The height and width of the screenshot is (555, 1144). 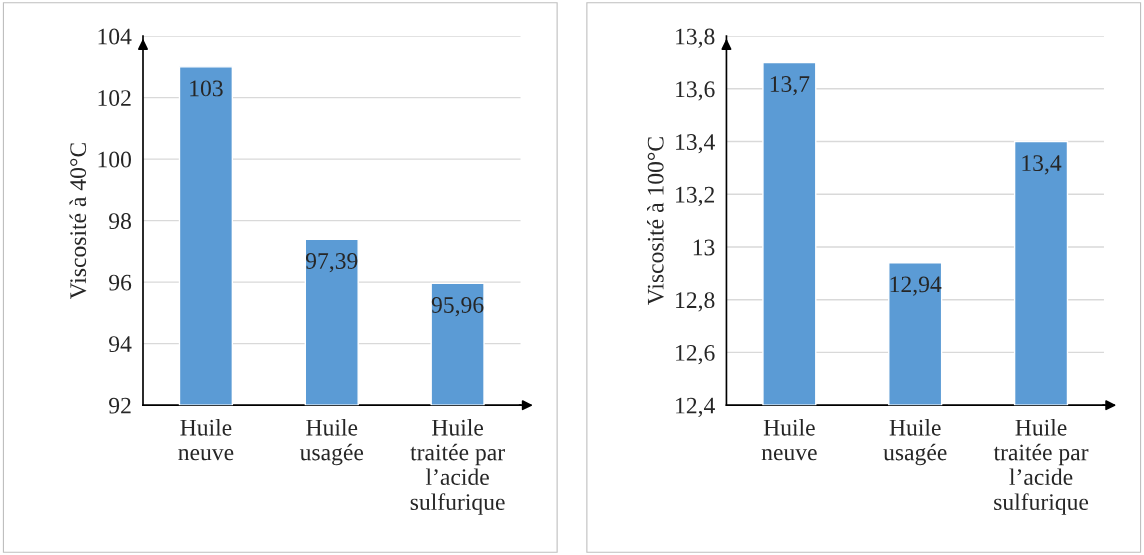 I want to click on y-tick-label: 12,4, so click(x=695, y=407).